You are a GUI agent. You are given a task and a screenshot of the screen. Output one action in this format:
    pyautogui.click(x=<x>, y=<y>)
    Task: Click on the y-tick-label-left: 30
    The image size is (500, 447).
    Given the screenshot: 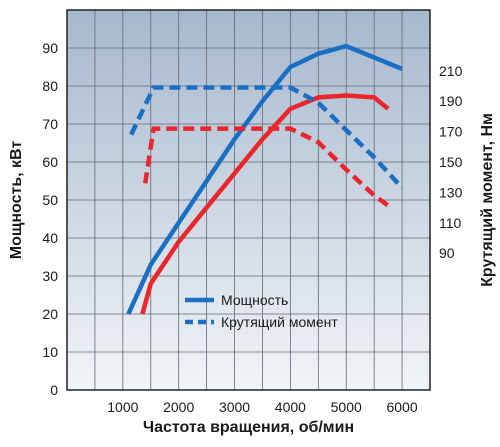 What is the action you would take?
    pyautogui.click(x=50, y=276)
    